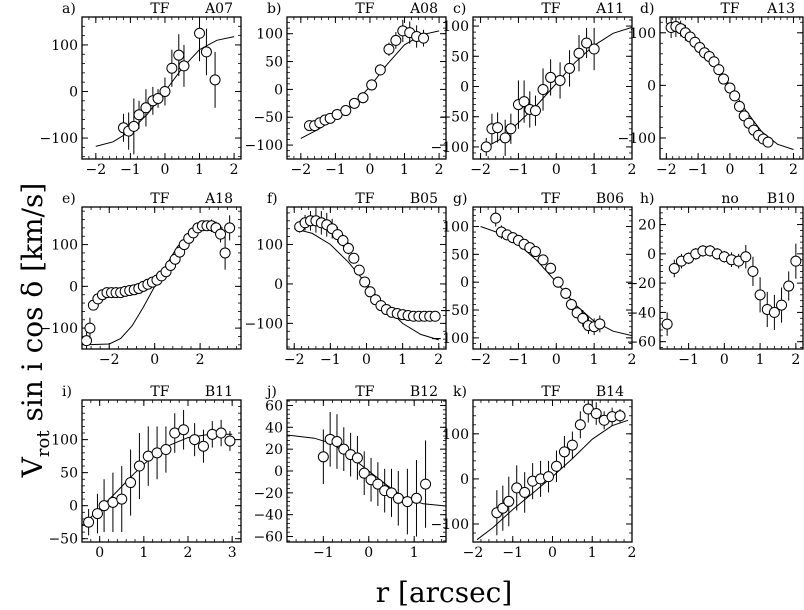 This screenshot has width=804, height=610. What do you see at coordinates (219, 392) in the screenshot?
I see `panel-galaxy-name: B11` at bounding box center [219, 392].